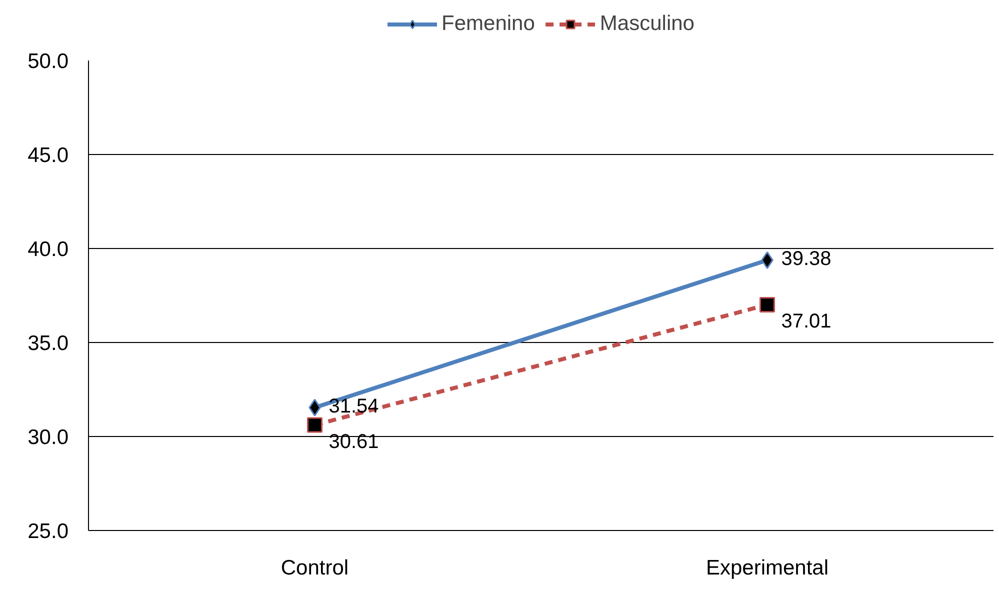  I want to click on y-tick-label: 30.0, so click(48, 437).